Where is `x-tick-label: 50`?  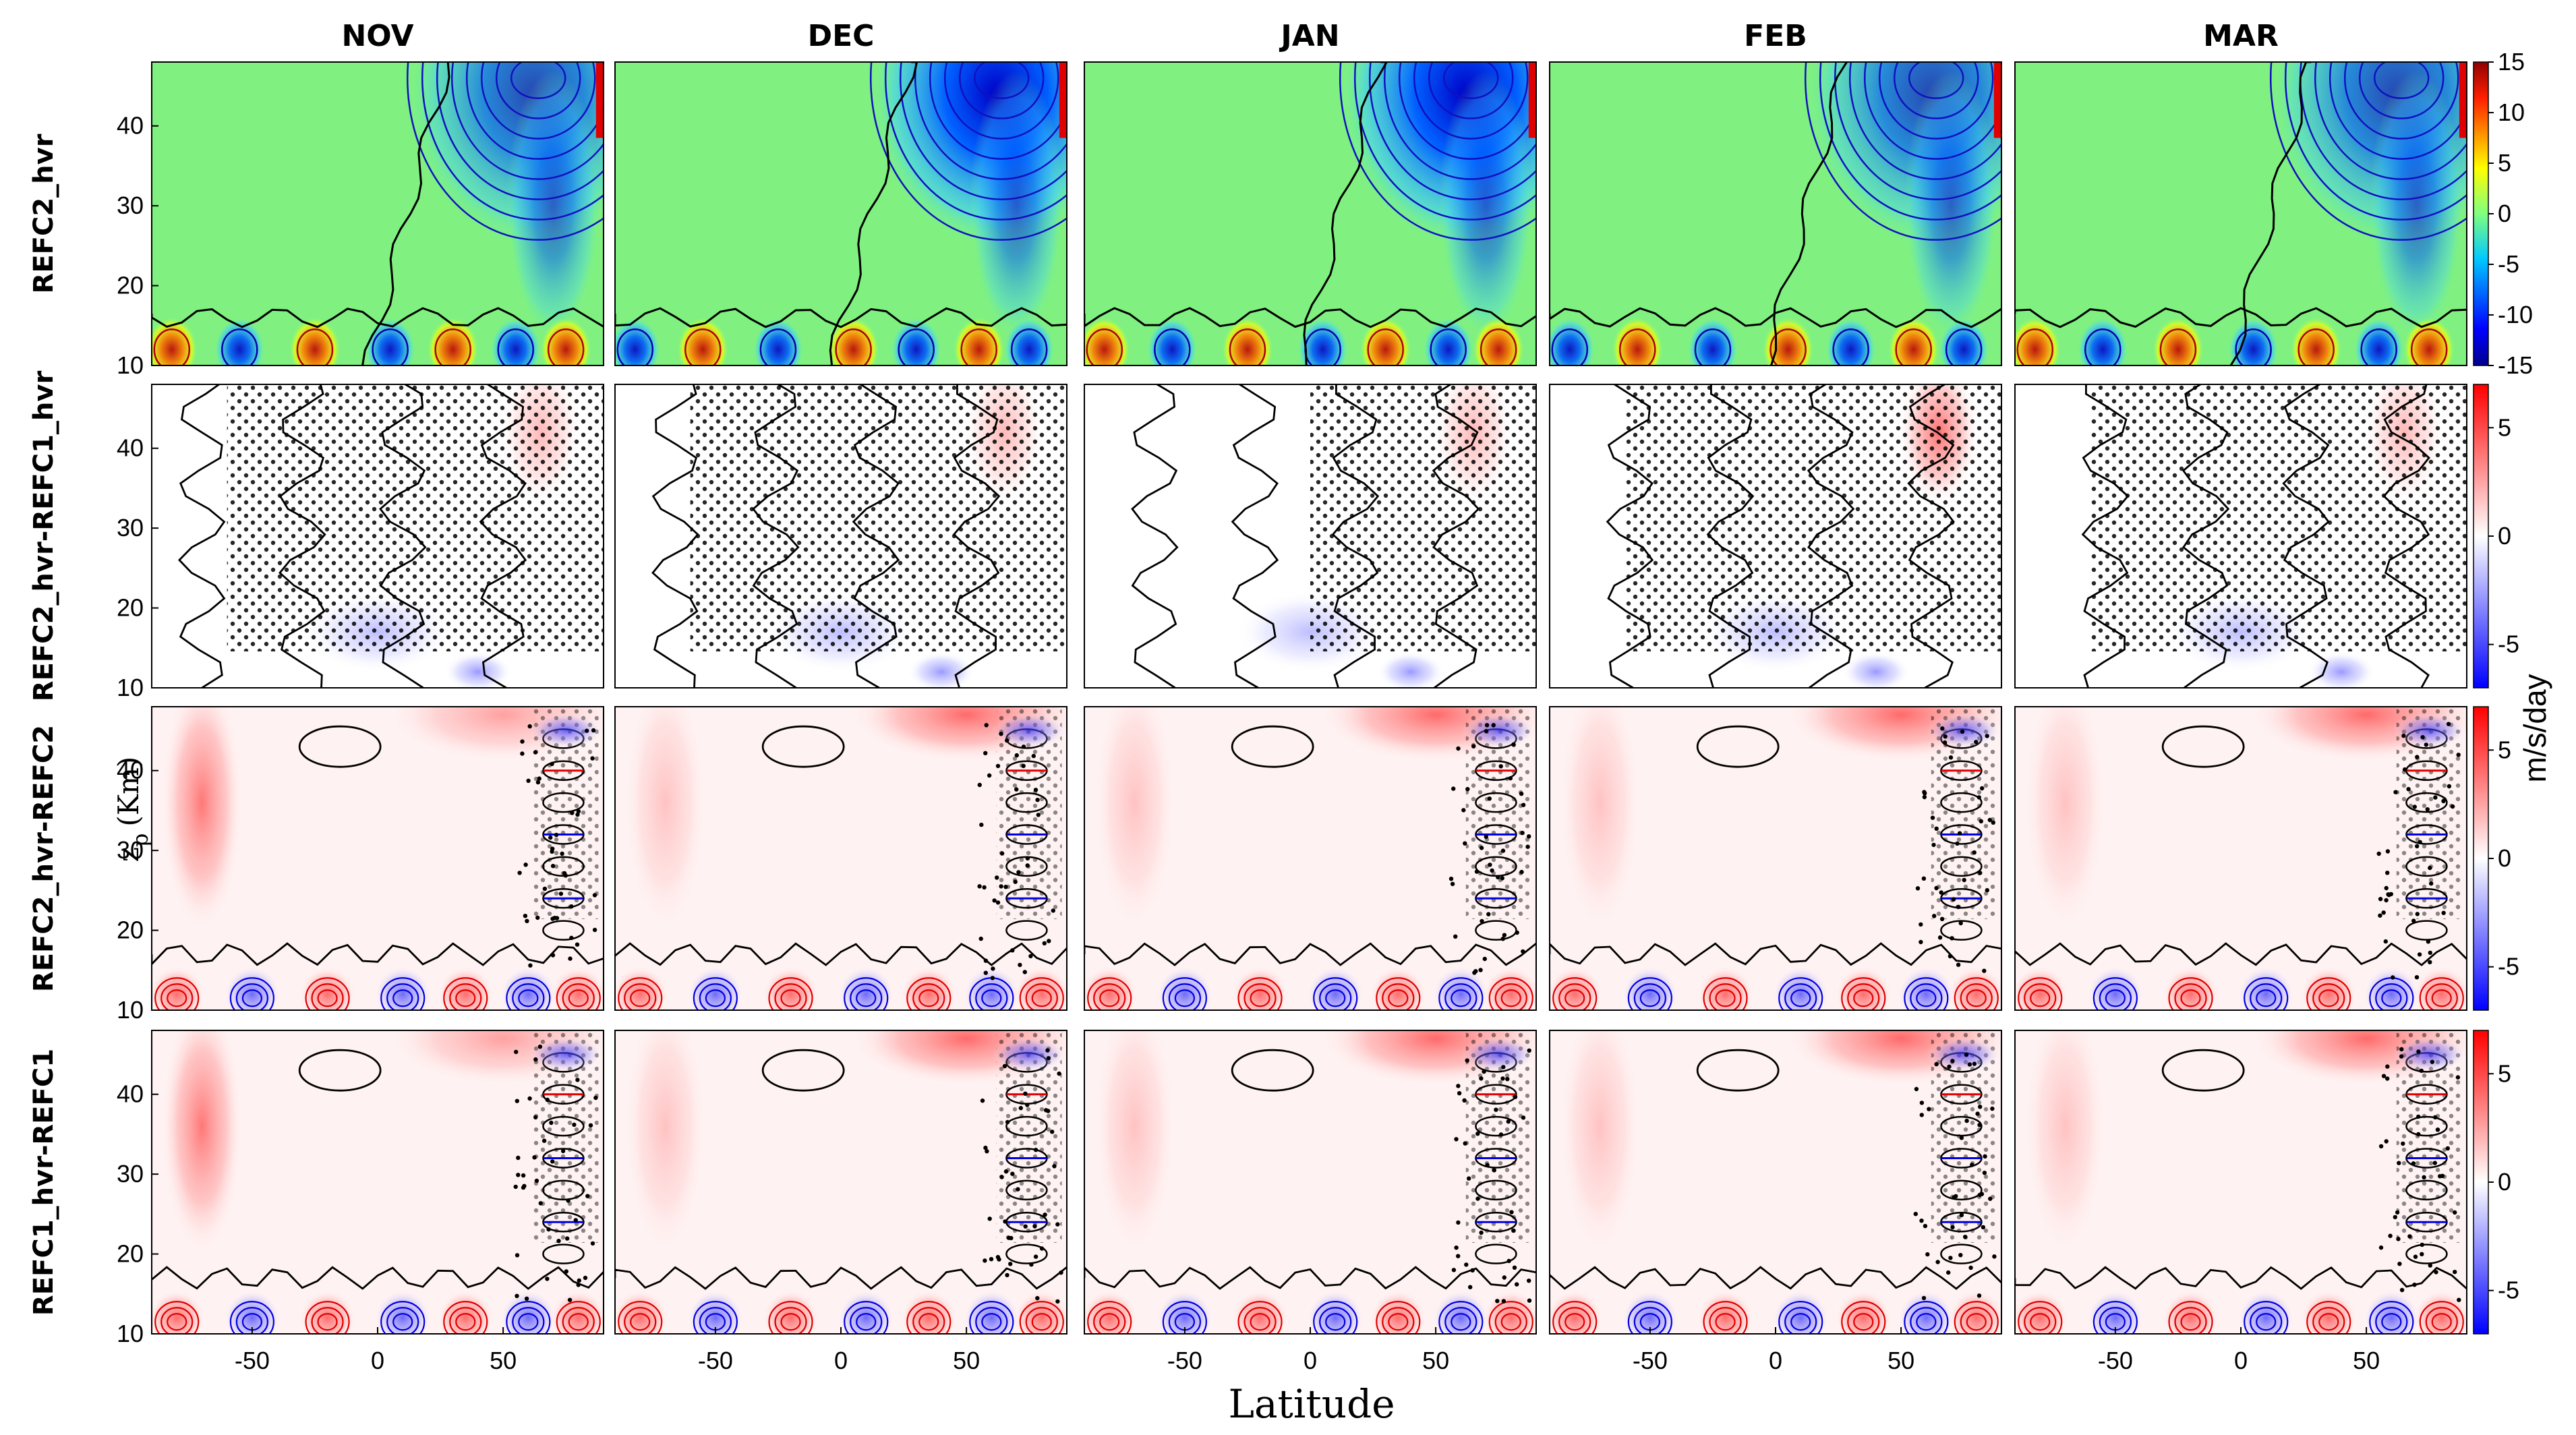 x-tick-label: 50 is located at coordinates (504, 1360).